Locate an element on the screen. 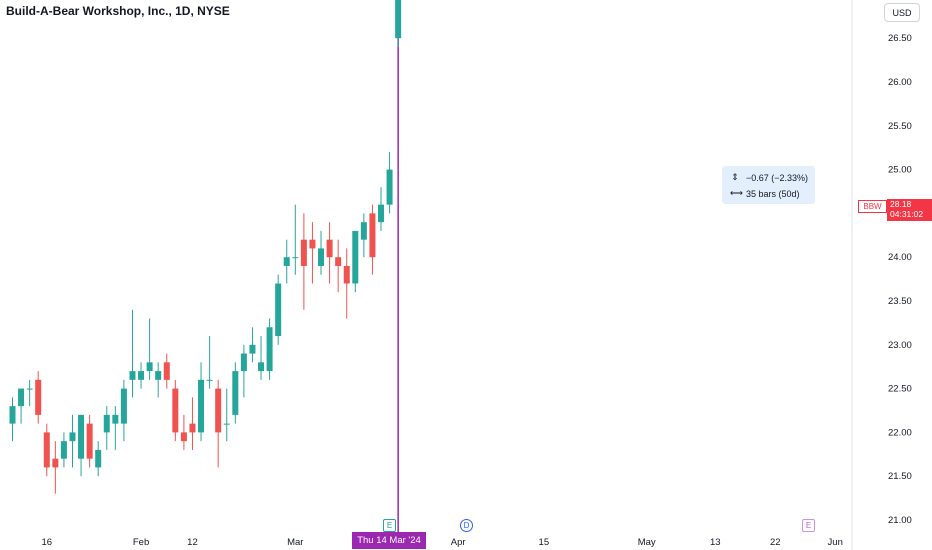  x-tick-label: 22 is located at coordinates (775, 542).